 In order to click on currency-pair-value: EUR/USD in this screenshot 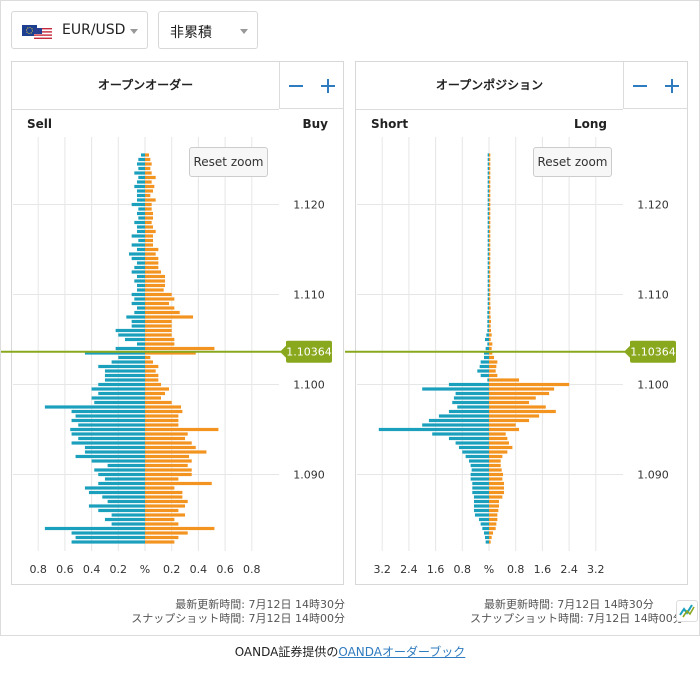, I will do `click(94, 30)`.